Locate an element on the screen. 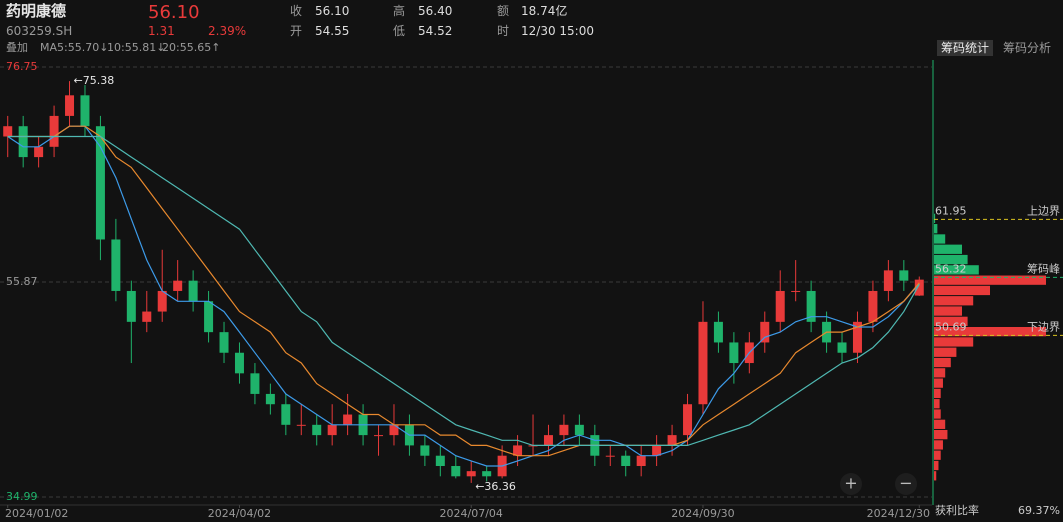 The height and width of the screenshot is (522, 1063). x-tick-label: 2024/12/30 is located at coordinates (898, 513).